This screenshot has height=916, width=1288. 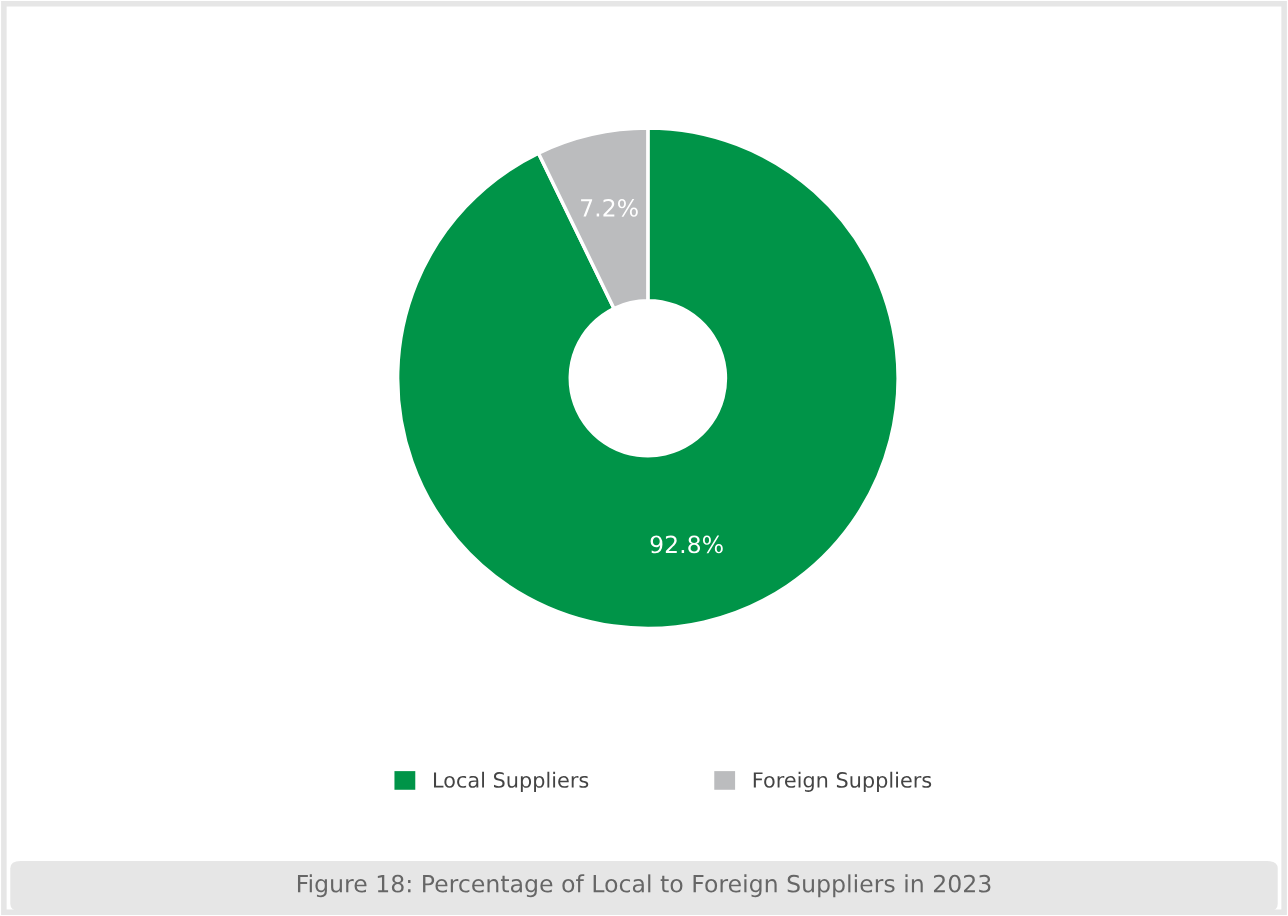 What do you see at coordinates (686, 544) in the screenshot?
I see `data-label: 92.8%` at bounding box center [686, 544].